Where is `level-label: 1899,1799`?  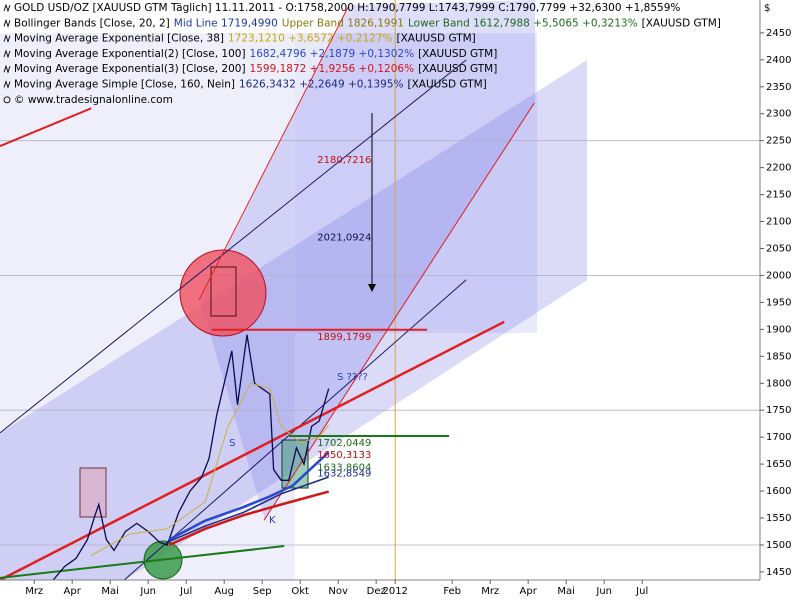 level-label: 1899,1799 is located at coordinates (344, 337).